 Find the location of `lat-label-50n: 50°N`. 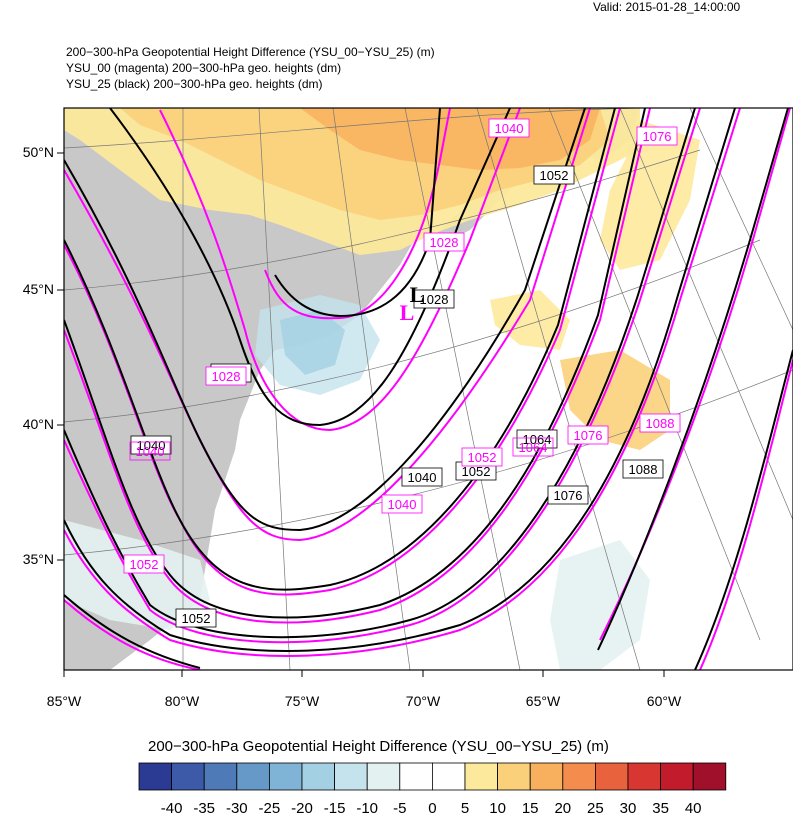

lat-label-50n: 50°N is located at coordinates (38, 152).